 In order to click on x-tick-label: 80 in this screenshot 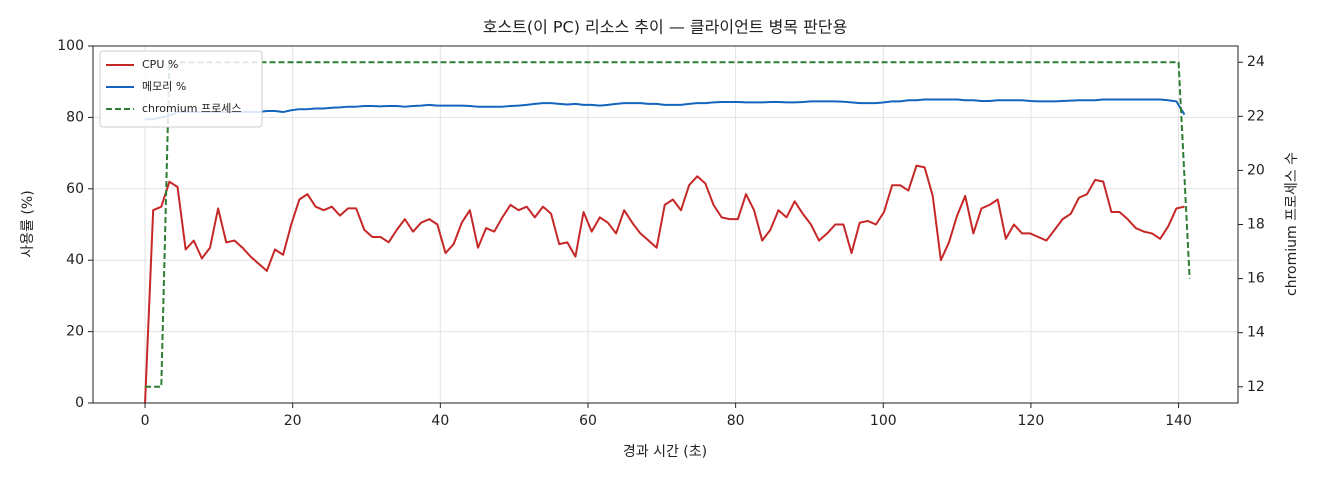, I will do `click(736, 421)`.